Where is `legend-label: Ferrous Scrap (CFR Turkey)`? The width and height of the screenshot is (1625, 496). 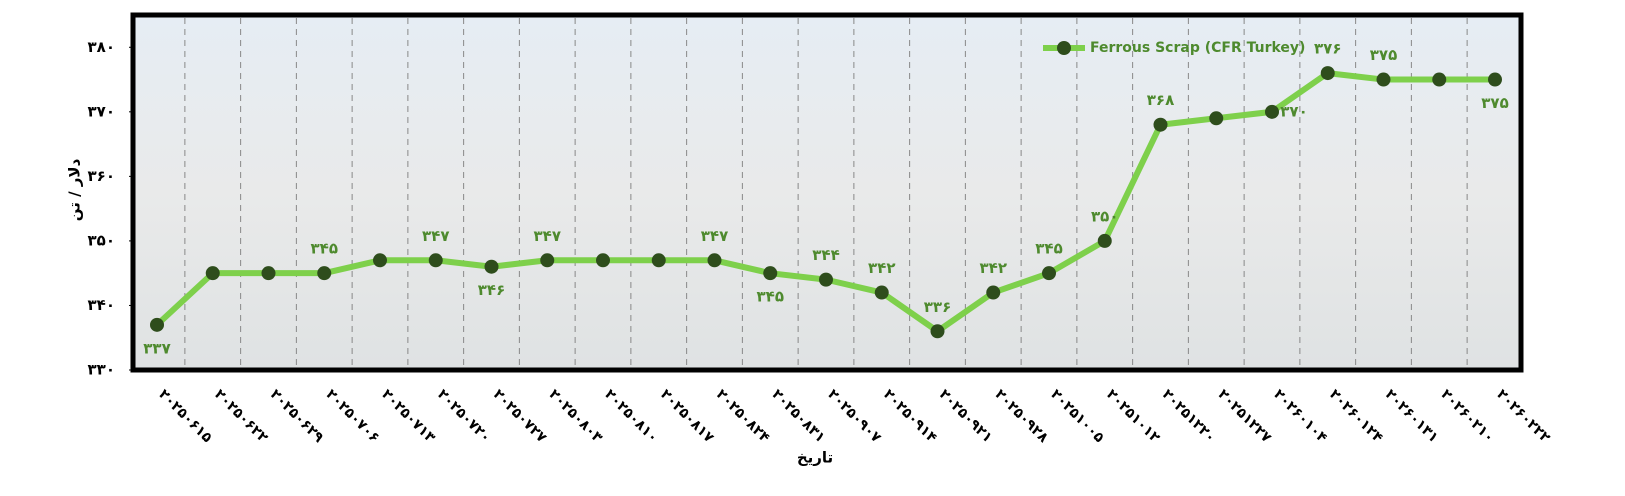 legend-label: Ferrous Scrap (CFR Turkey) is located at coordinates (1197, 48).